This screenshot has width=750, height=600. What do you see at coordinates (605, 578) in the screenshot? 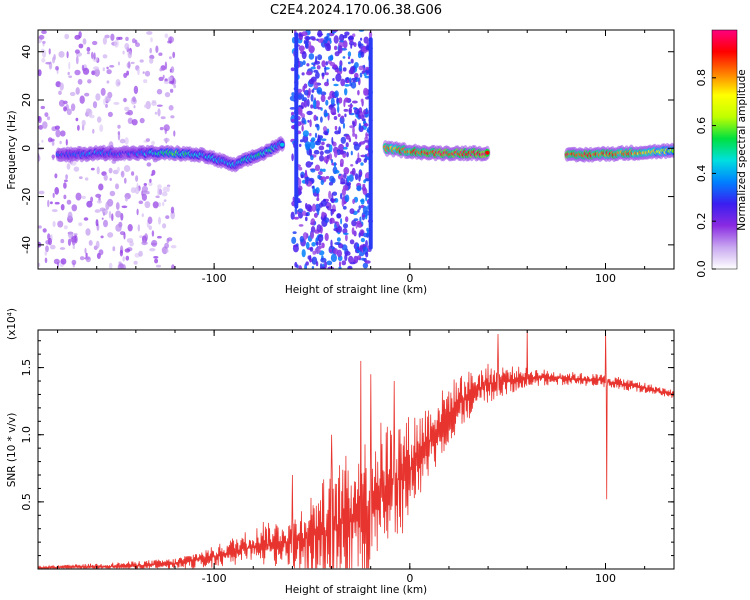
I see `x-tick-label: 100` at bounding box center [605, 578].